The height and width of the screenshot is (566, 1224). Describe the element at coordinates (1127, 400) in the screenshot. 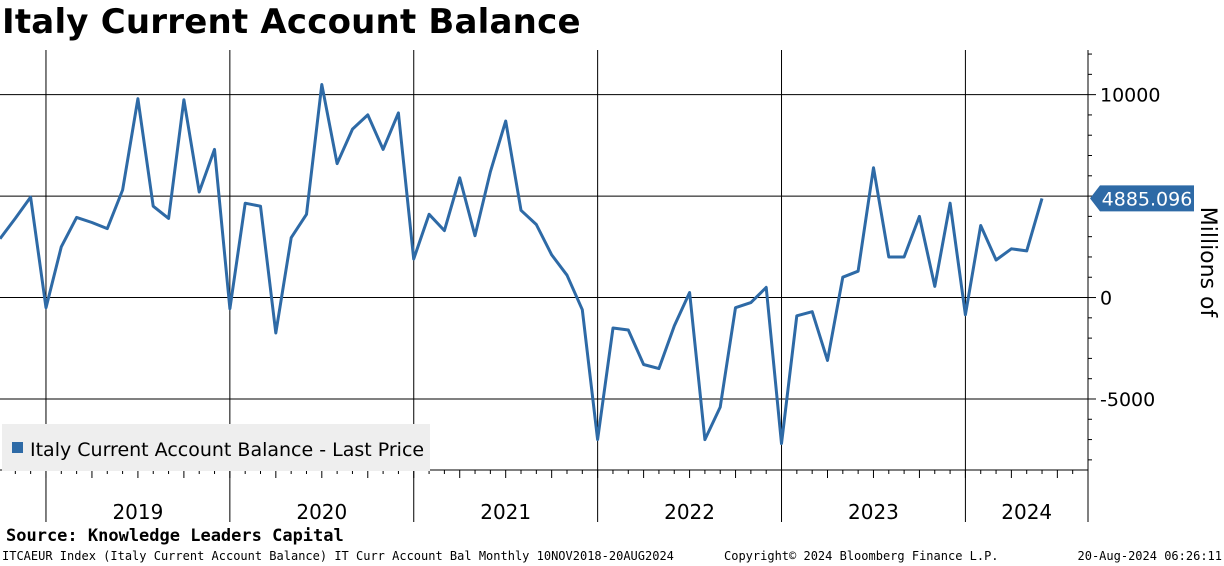

I see `y-tick-label: -5000` at that location.